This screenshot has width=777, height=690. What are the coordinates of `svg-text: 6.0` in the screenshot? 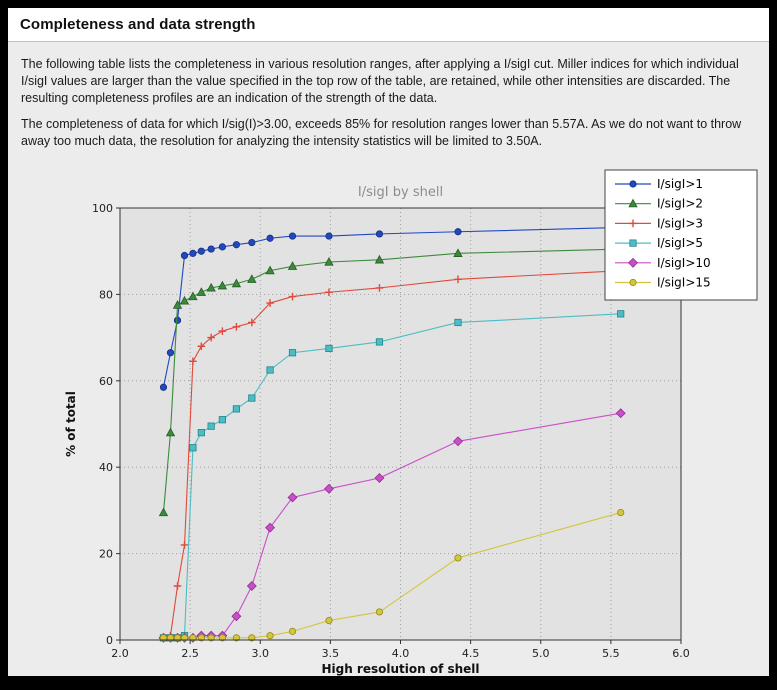 It's located at (681, 653).